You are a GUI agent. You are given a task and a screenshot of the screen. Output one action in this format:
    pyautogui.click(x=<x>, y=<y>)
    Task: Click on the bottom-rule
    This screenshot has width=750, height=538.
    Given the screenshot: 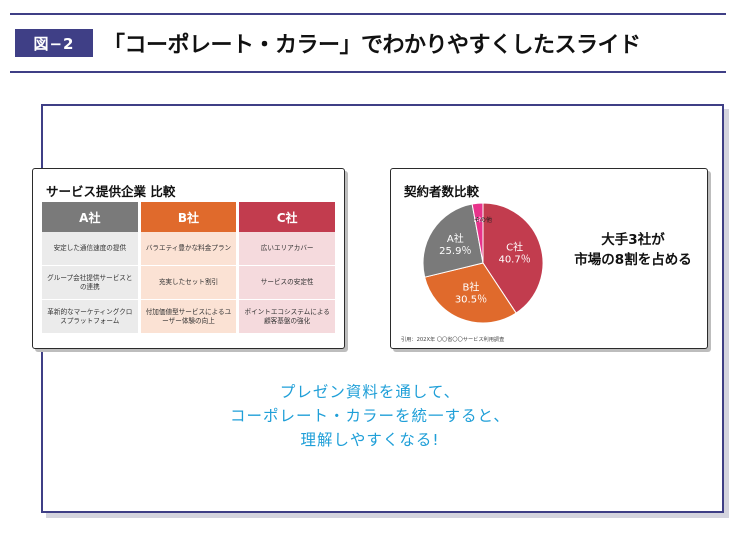 What is the action you would take?
    pyautogui.click(x=368, y=72)
    